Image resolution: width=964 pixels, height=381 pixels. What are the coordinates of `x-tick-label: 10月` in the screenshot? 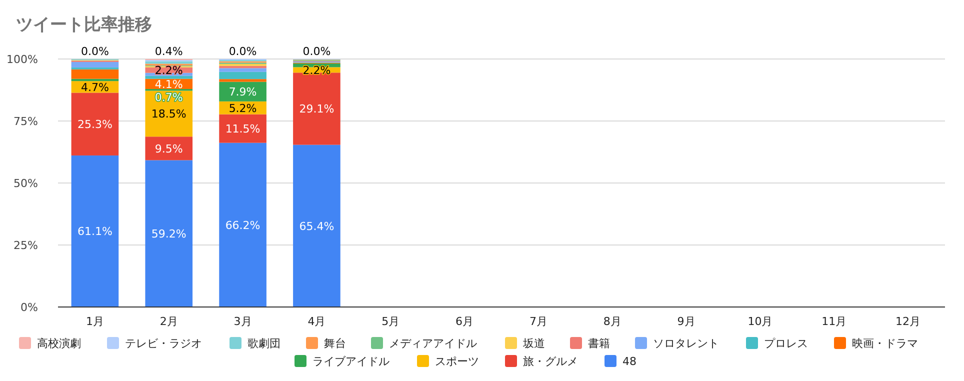 It's located at (760, 321).